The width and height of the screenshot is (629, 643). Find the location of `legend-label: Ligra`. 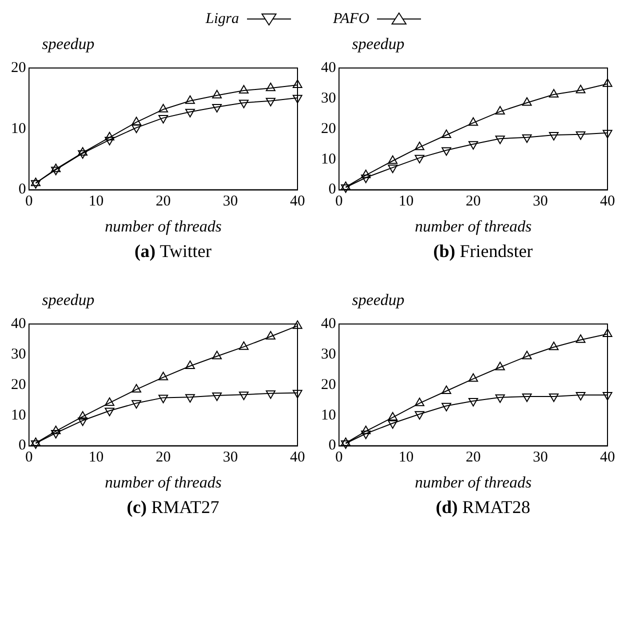

legend-label: Ligra is located at coordinates (222, 19).